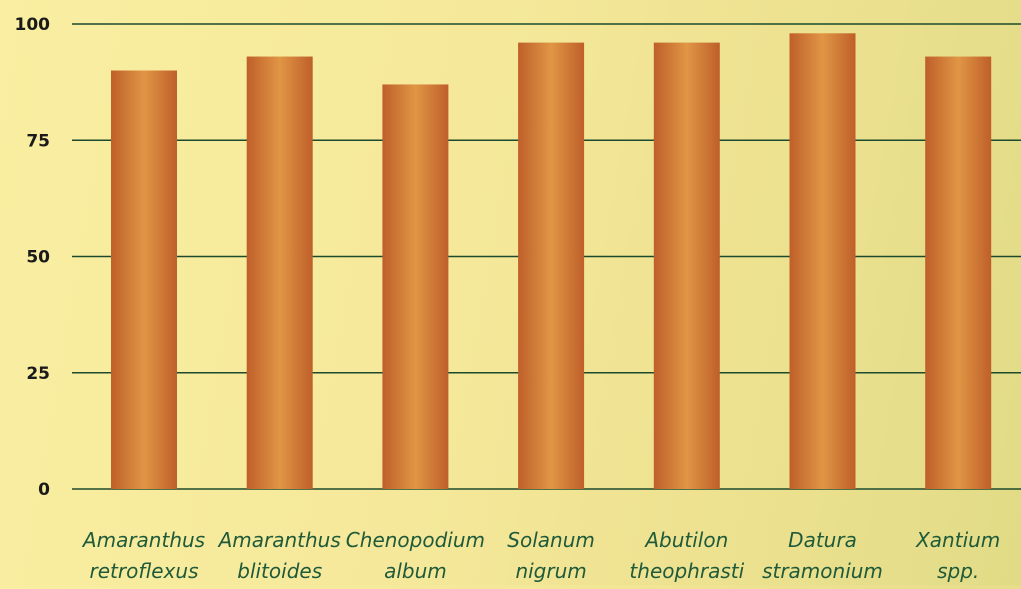 This screenshot has height=589, width=1021. Describe the element at coordinates (143, 540) in the screenshot. I see `x-tick-label-0-line-0: Amaranthus` at that location.